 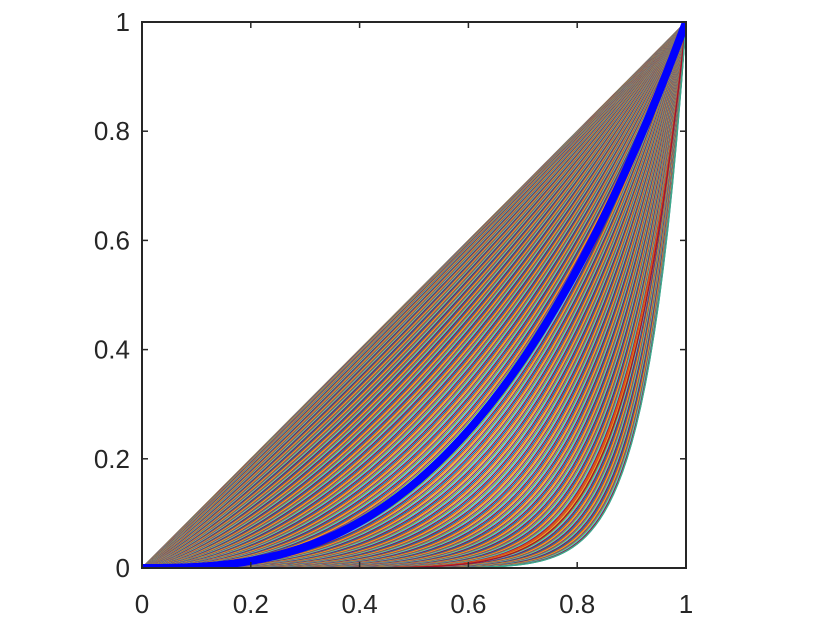 What do you see at coordinates (112, 131) in the screenshot?
I see `y-tick-label: 0.8` at bounding box center [112, 131].